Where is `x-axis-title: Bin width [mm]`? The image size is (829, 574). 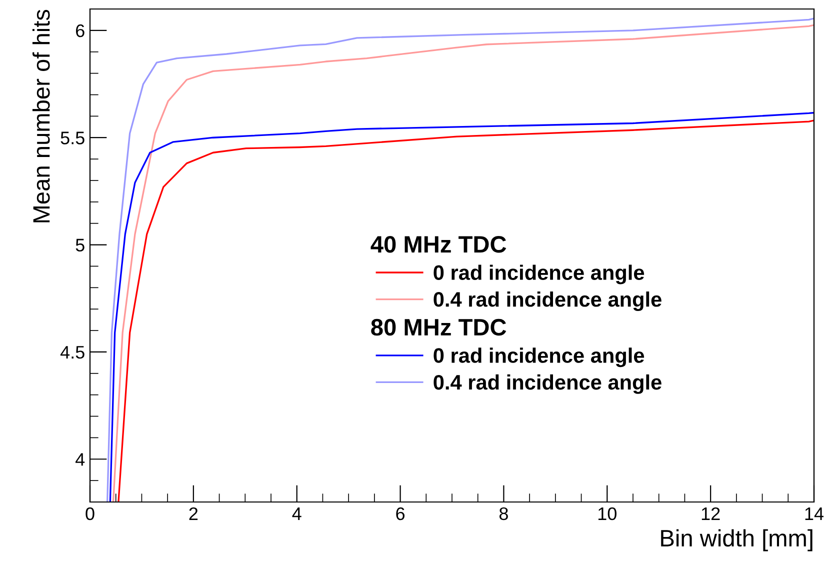
x-axis-title: Bin width [mm] is located at coordinates (736, 540).